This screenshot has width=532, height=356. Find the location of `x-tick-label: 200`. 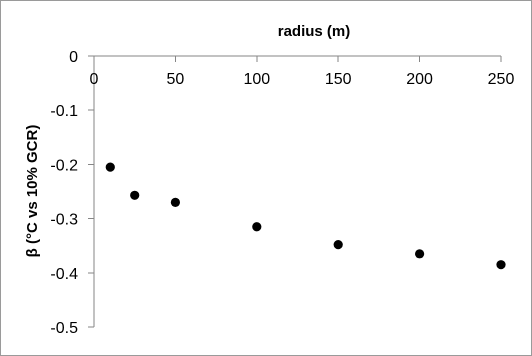

x-tick-label: 200 is located at coordinates (419, 79).